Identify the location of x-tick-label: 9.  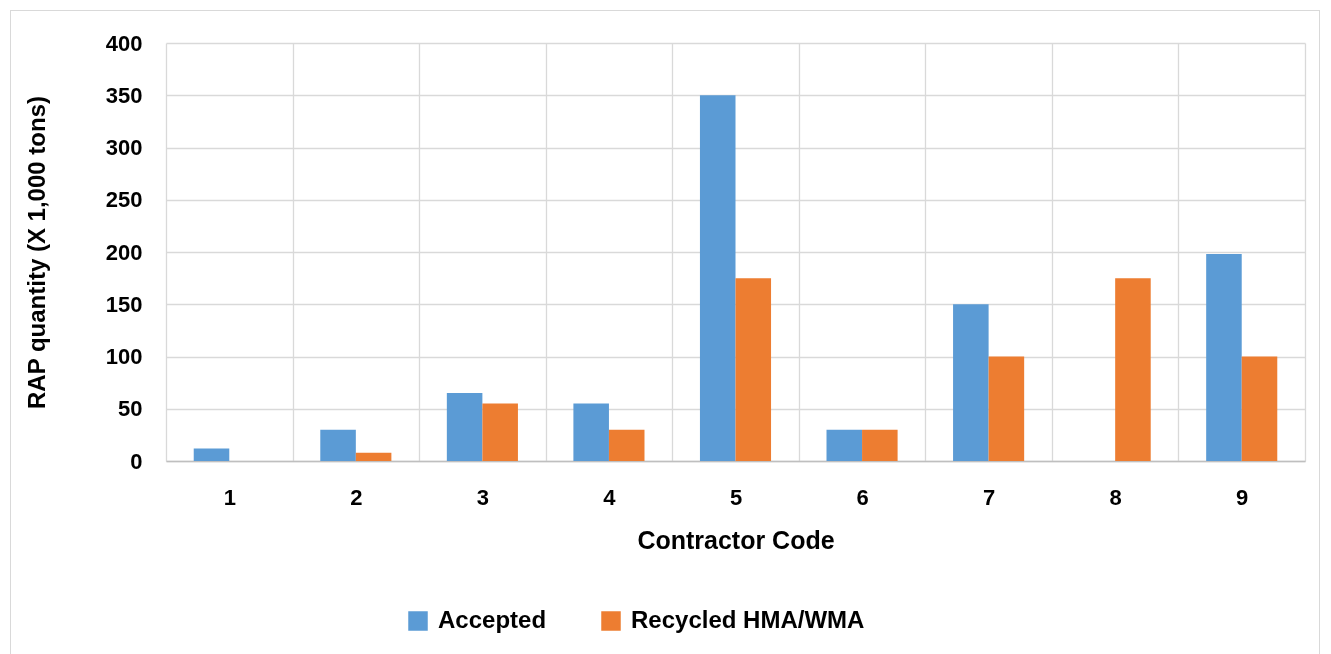
(1242, 497).